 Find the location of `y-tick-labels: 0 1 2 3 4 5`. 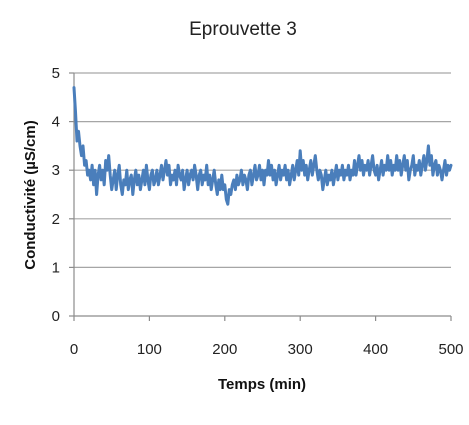

y-tick-labels: 0 1 2 3 4 5 is located at coordinates (56, 195).